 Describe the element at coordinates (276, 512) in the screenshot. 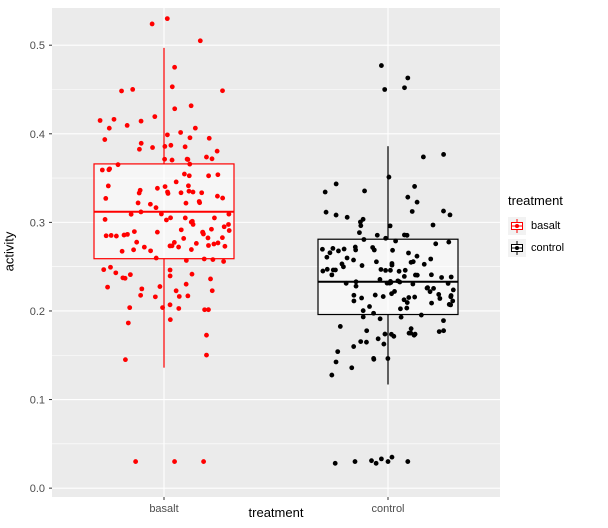

I see `x-axis-title: treatment` at that location.